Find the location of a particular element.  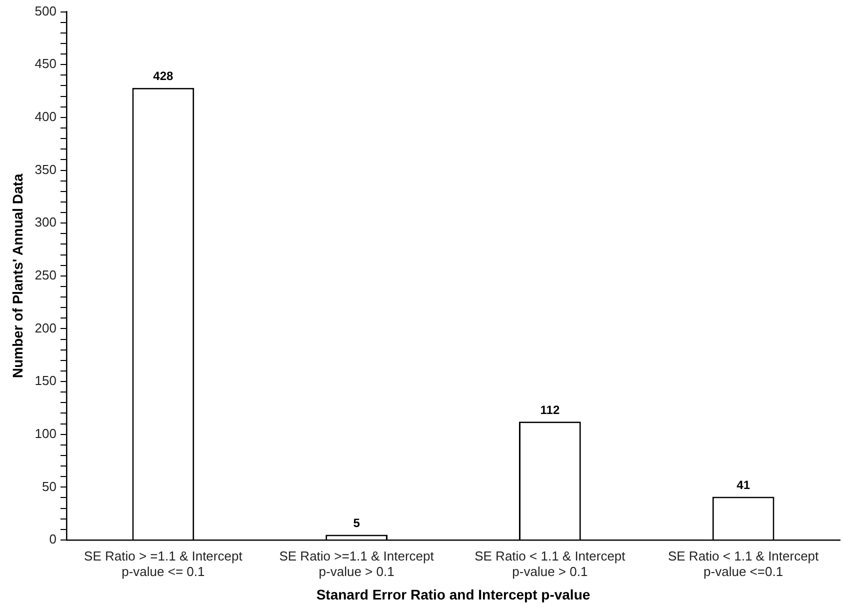

x-axis-title: Stanard Error Ratio and Intercept p-value is located at coordinates (453, 594).